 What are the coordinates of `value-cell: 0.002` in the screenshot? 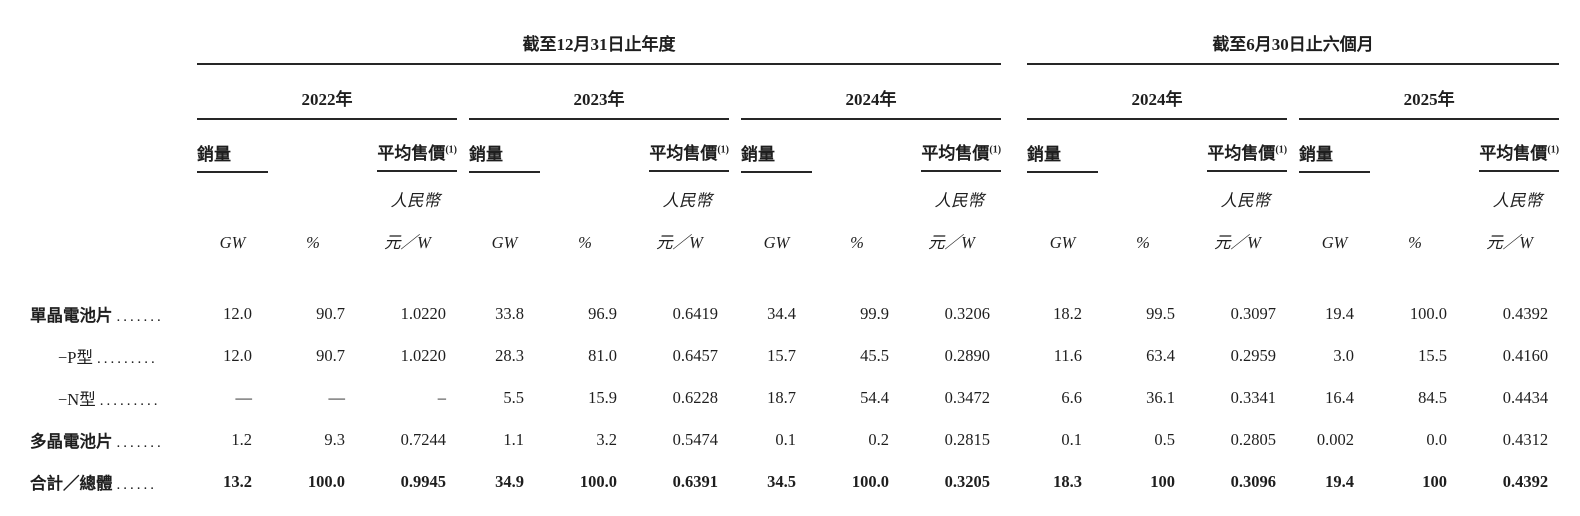 It's located at (1335, 439).